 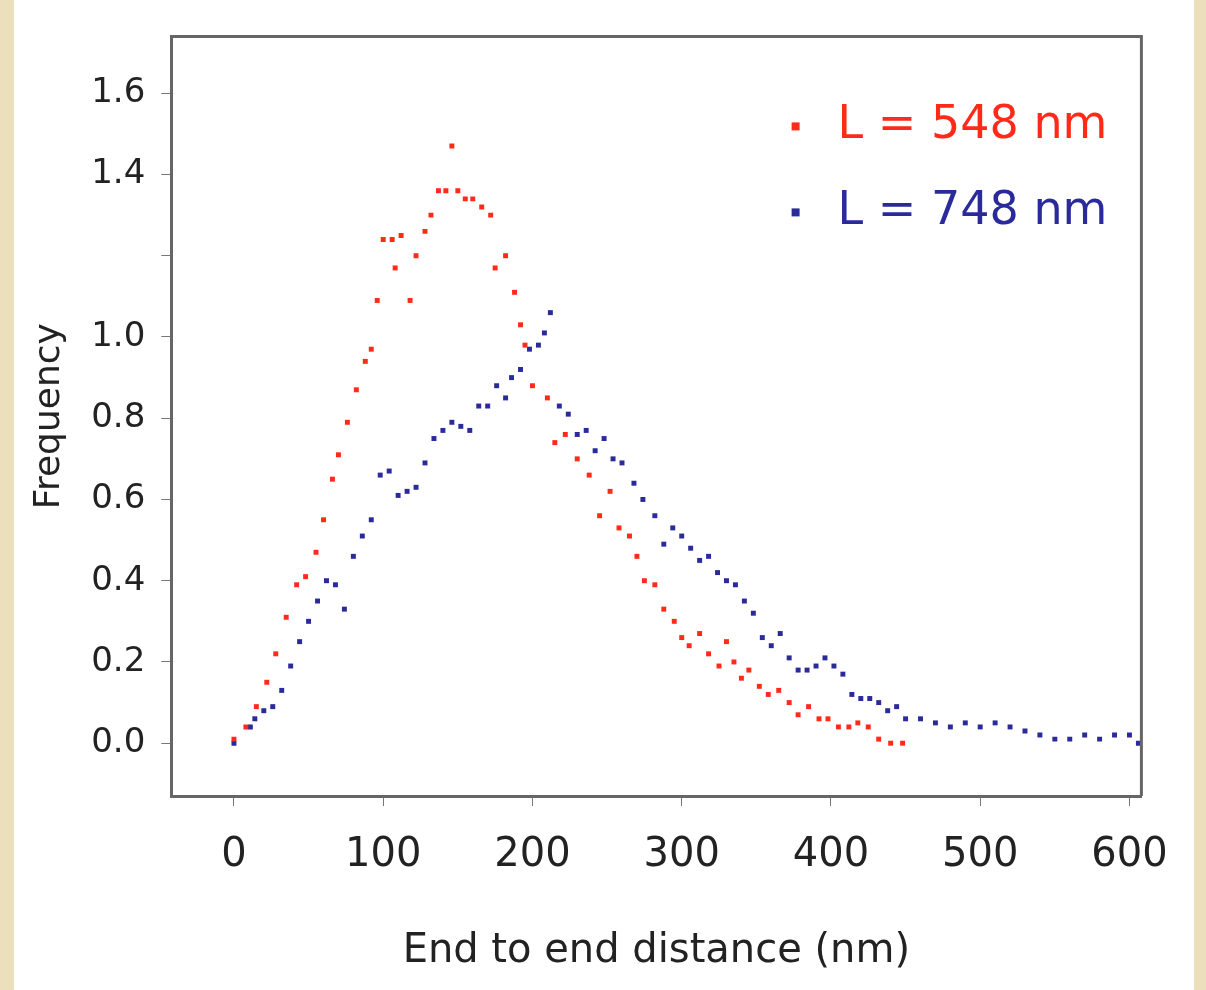 What do you see at coordinates (118, 658) in the screenshot?
I see `y-tick-label: 0.2` at bounding box center [118, 658].